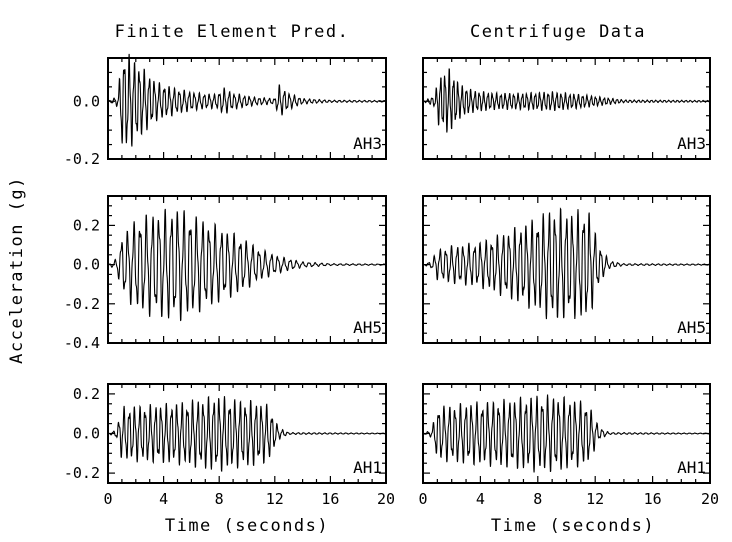 The image size is (732, 542). I want to click on column-title-right: Centrifuge Data, so click(558, 32).